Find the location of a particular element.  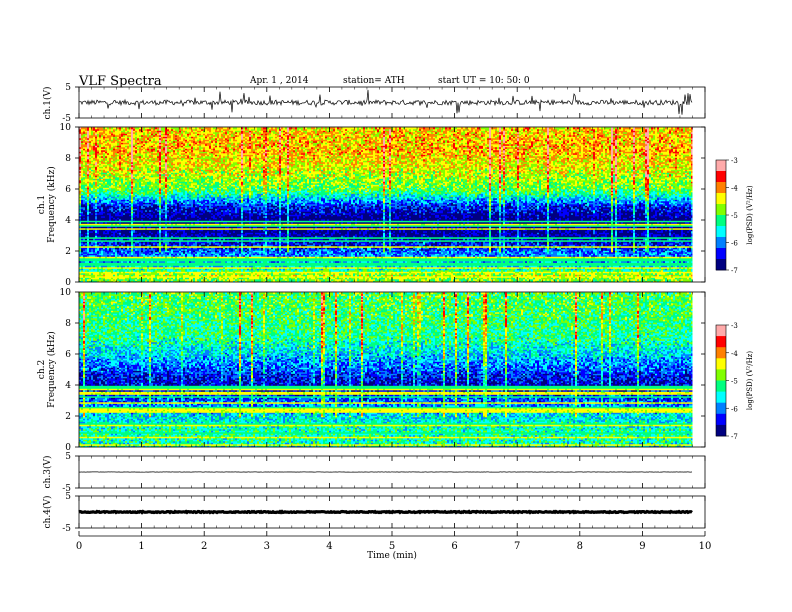

ch1-y-tick-label-top: 5 is located at coordinates (68, 88).